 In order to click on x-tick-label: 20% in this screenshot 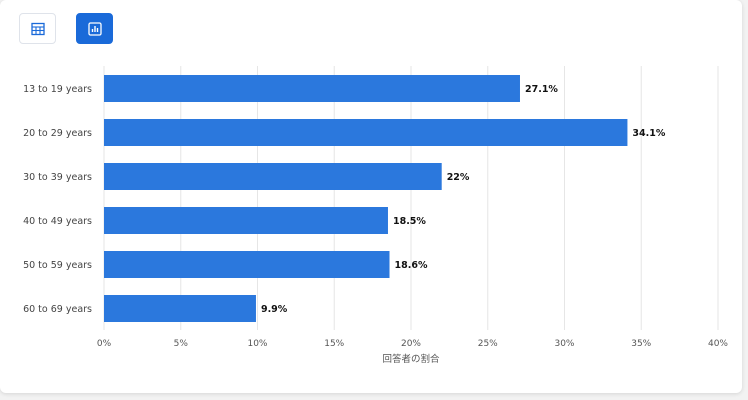, I will do `click(411, 344)`.